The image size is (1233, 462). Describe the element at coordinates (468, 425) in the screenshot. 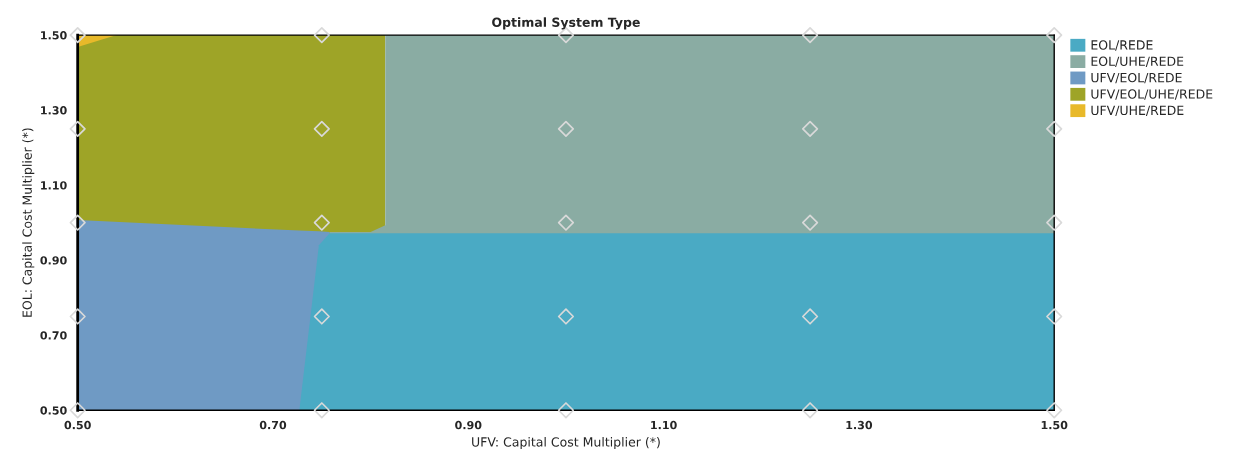

I see `x-tick-label: 0.90` at that location.